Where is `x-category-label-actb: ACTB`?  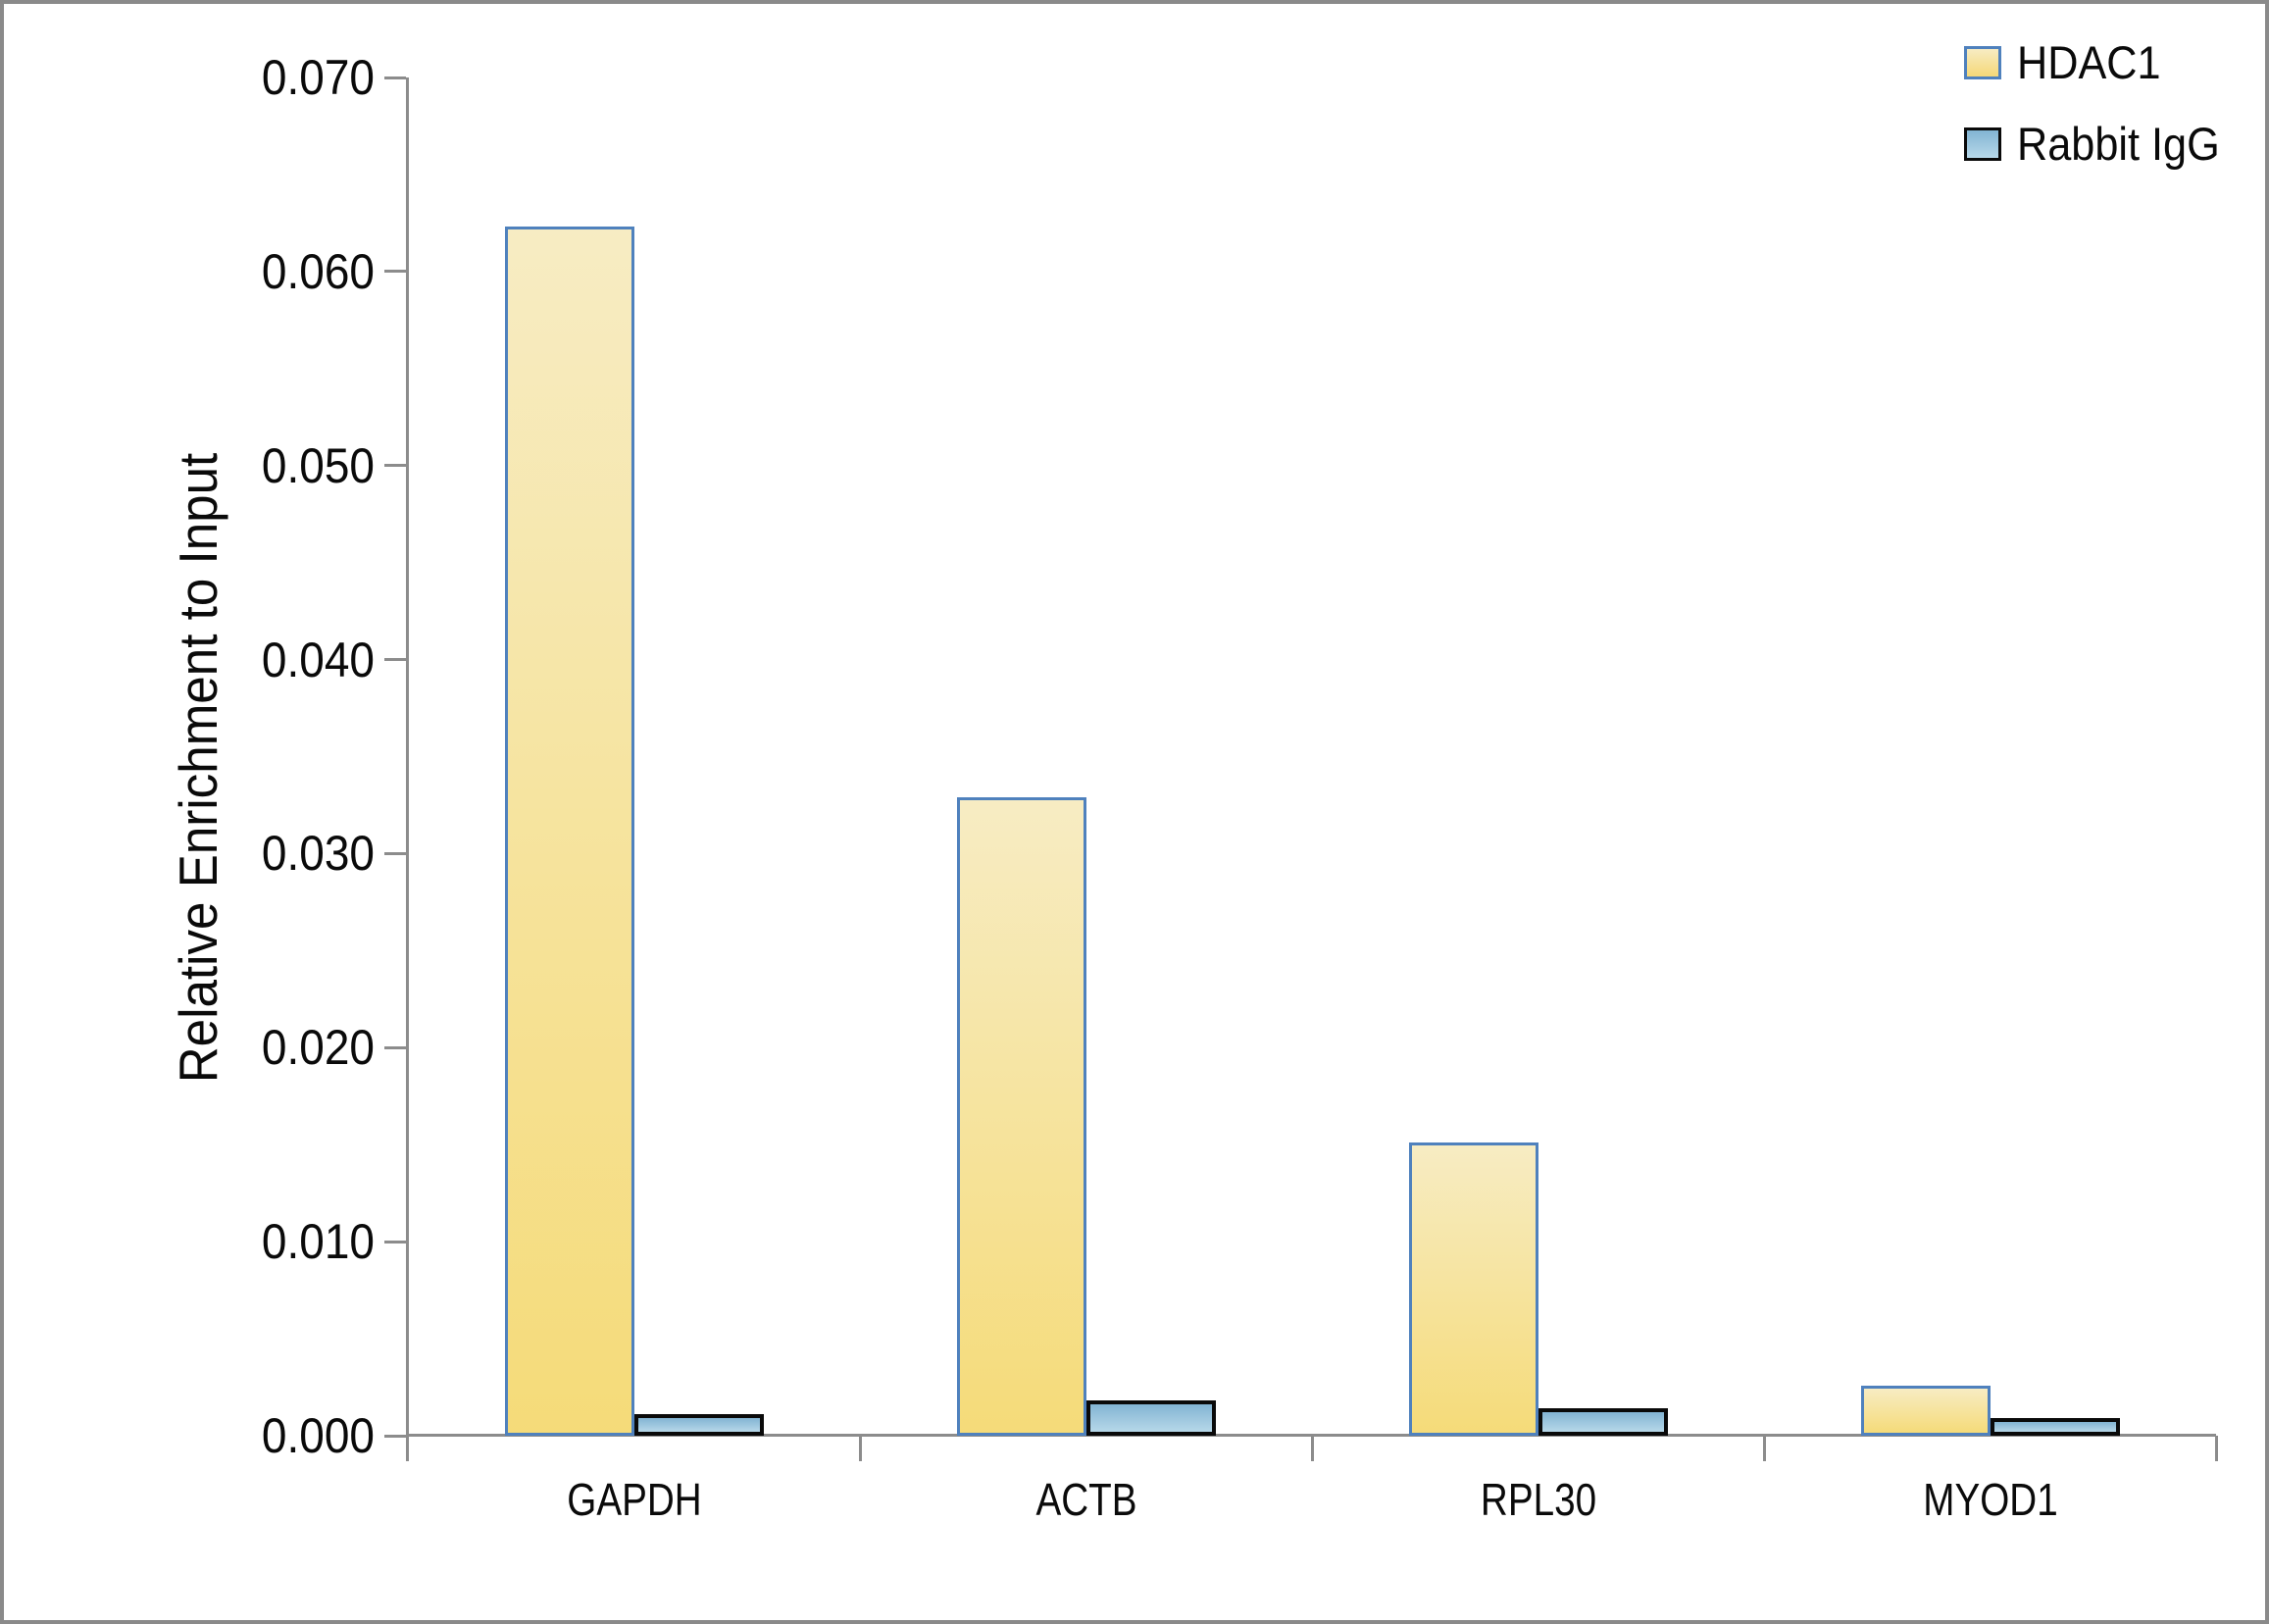
x-category-label-actb: ACTB is located at coordinates (1085, 1499).